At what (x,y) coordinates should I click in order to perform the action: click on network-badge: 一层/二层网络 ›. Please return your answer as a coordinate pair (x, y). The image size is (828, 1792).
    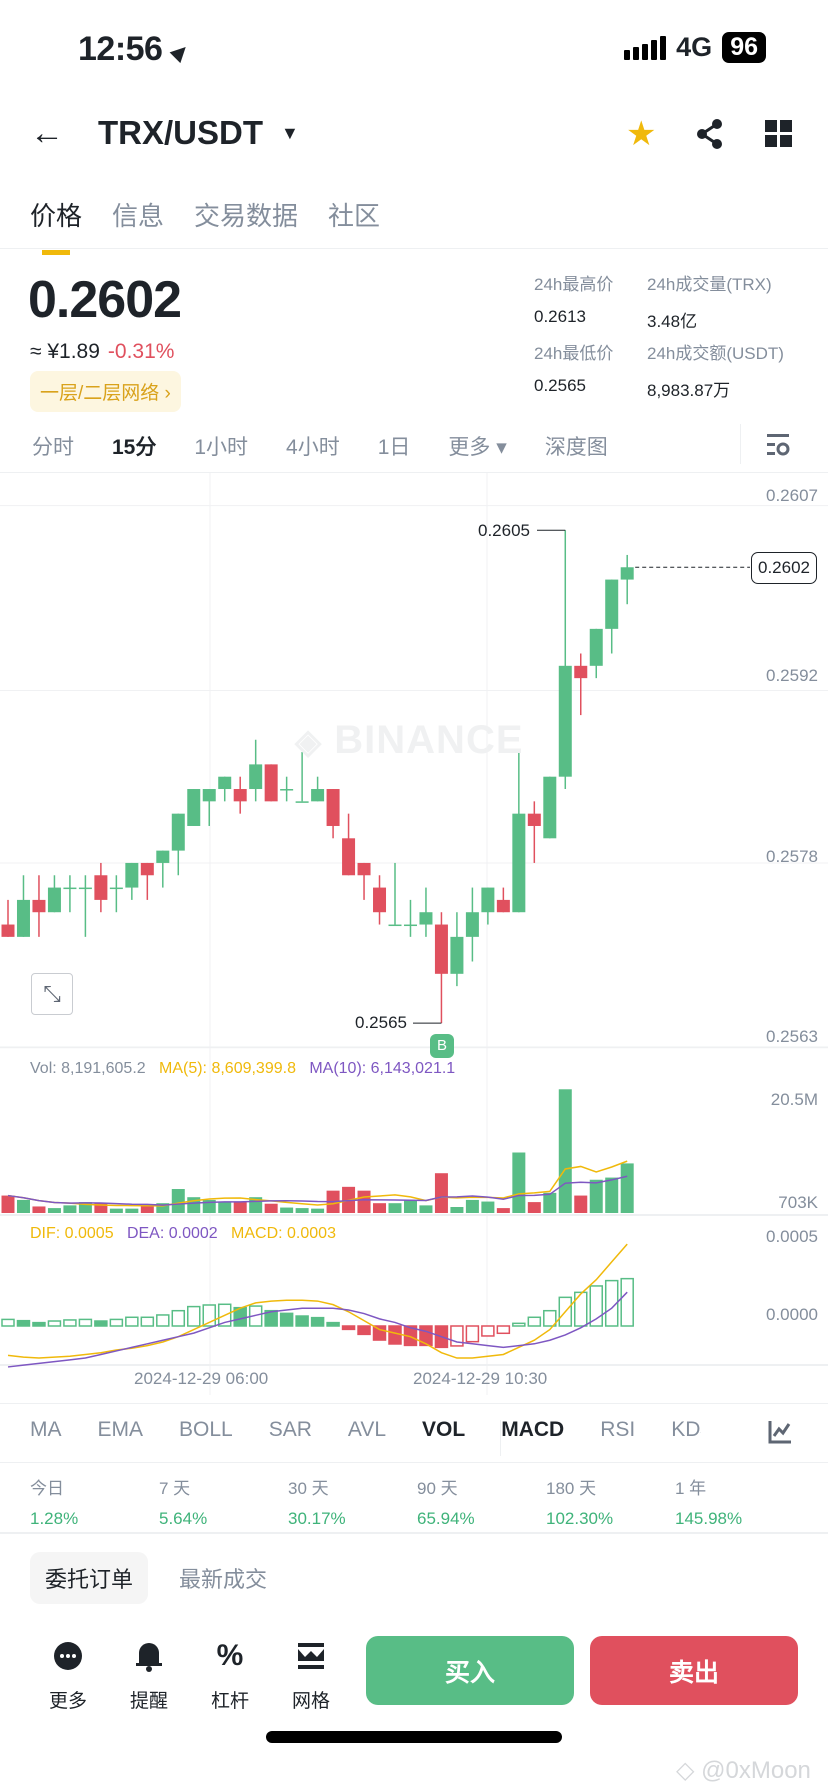
    Looking at the image, I should click on (105, 391).